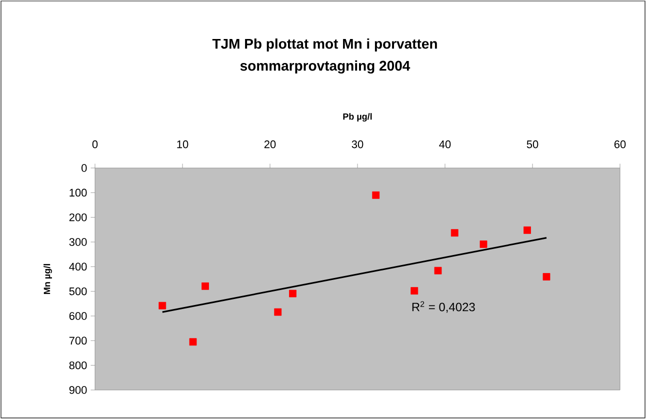 This screenshot has width=646, height=419. I want to click on x-tick-label: 0, so click(95, 144).